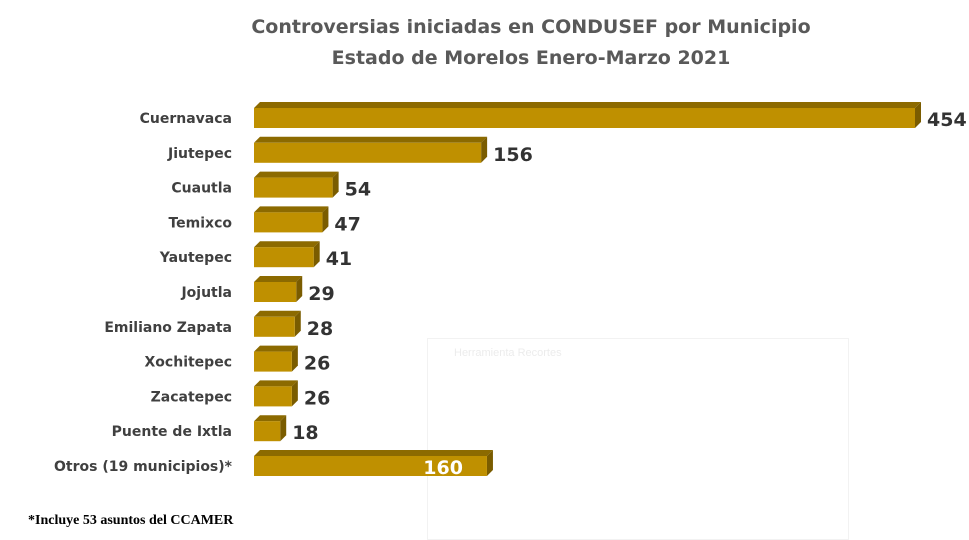 The height and width of the screenshot is (540, 969). What do you see at coordinates (195, 258) in the screenshot?
I see `category-label: Yautepec` at bounding box center [195, 258].